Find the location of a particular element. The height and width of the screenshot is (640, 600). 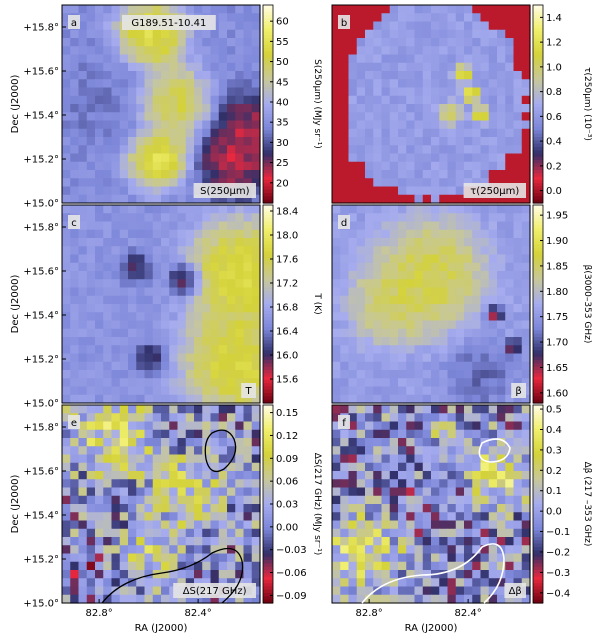

colorbar-tick-label: 0.0 is located at coordinates (554, 512).